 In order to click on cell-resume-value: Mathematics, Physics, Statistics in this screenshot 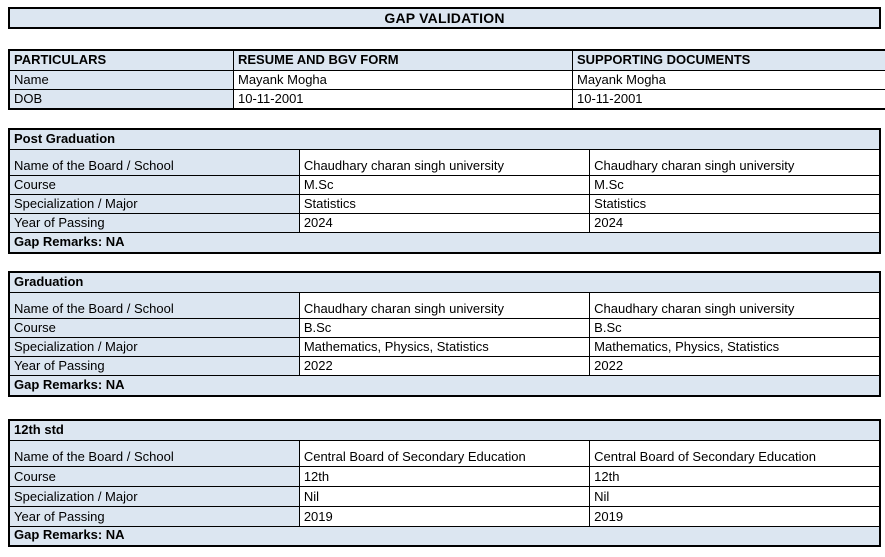, I will do `click(444, 346)`.